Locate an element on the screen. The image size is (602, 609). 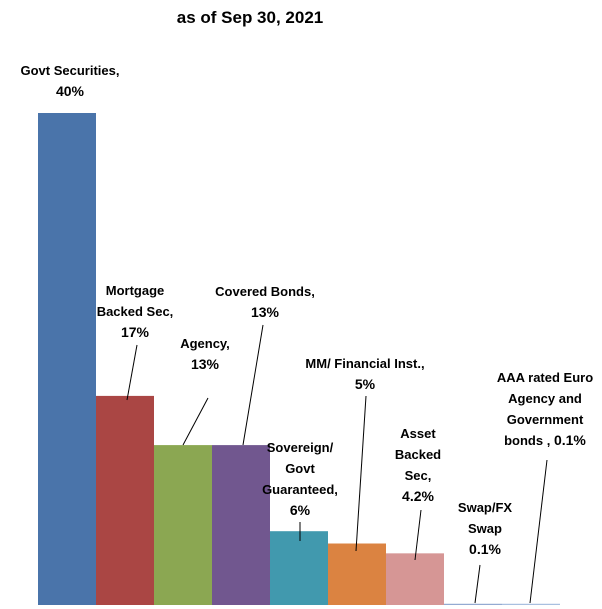
data-label: Swap/FX Swap 0.1% is located at coordinates (485, 528).